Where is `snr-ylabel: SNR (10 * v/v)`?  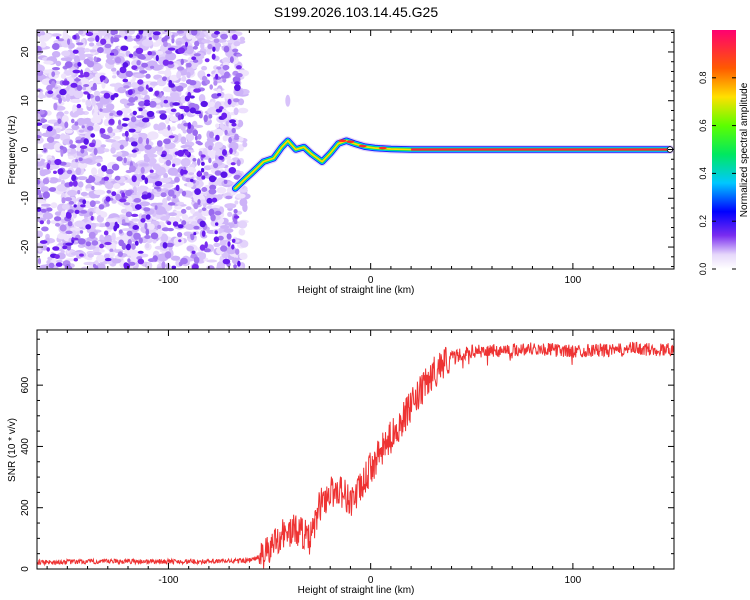
snr-ylabel: SNR (10 * v/v) is located at coordinates (12, 450).